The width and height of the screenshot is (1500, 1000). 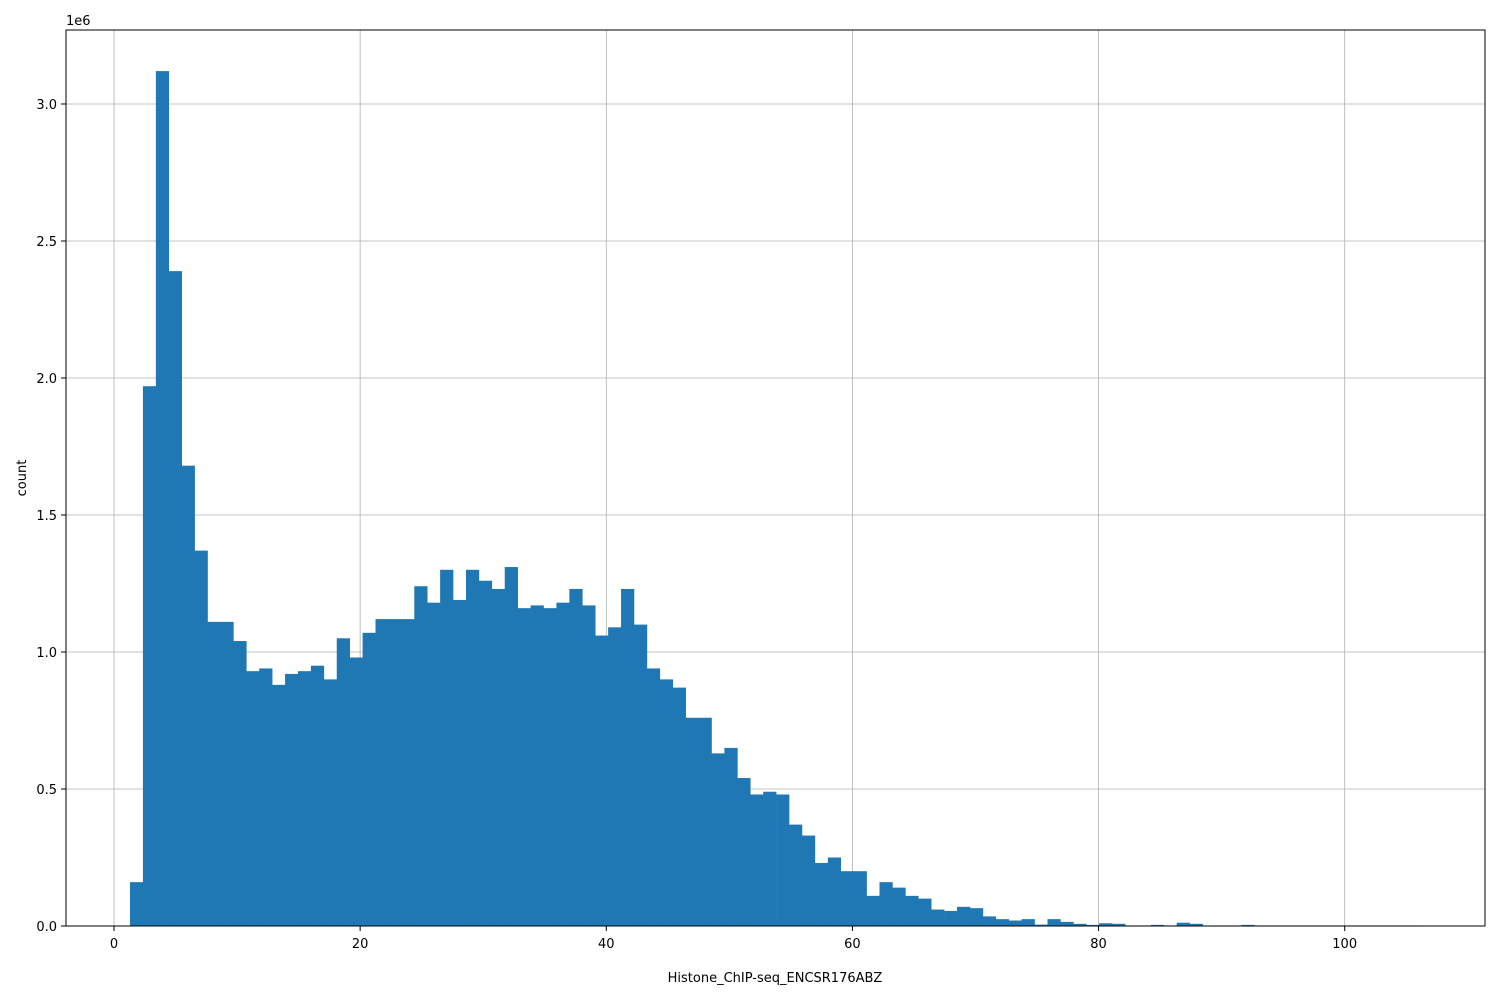 I want to click on y-tick-label: 3.0, so click(x=46, y=105).